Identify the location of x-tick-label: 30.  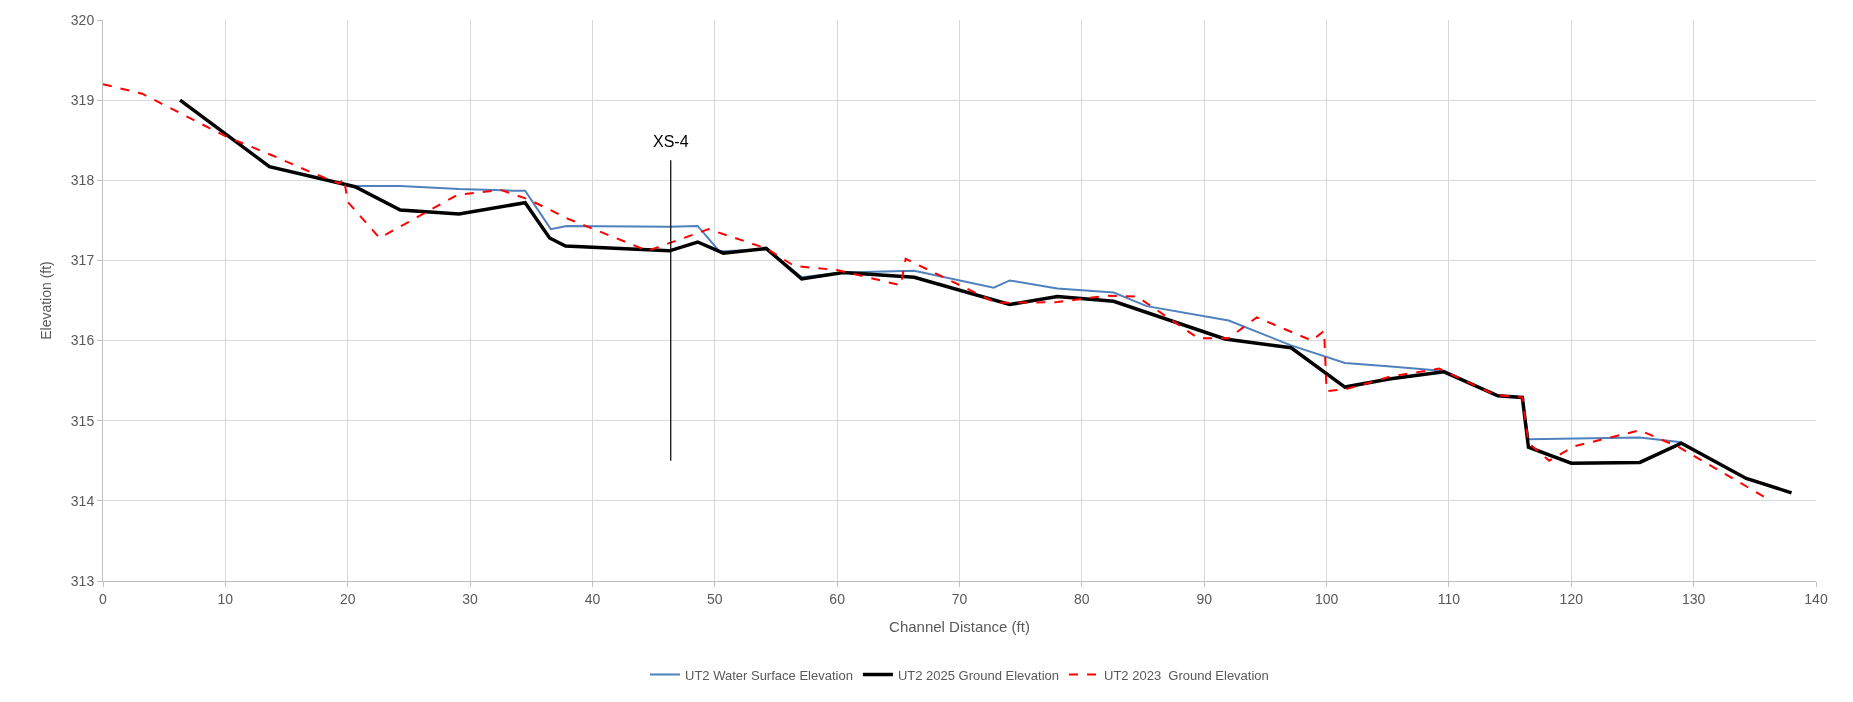
(470, 598).